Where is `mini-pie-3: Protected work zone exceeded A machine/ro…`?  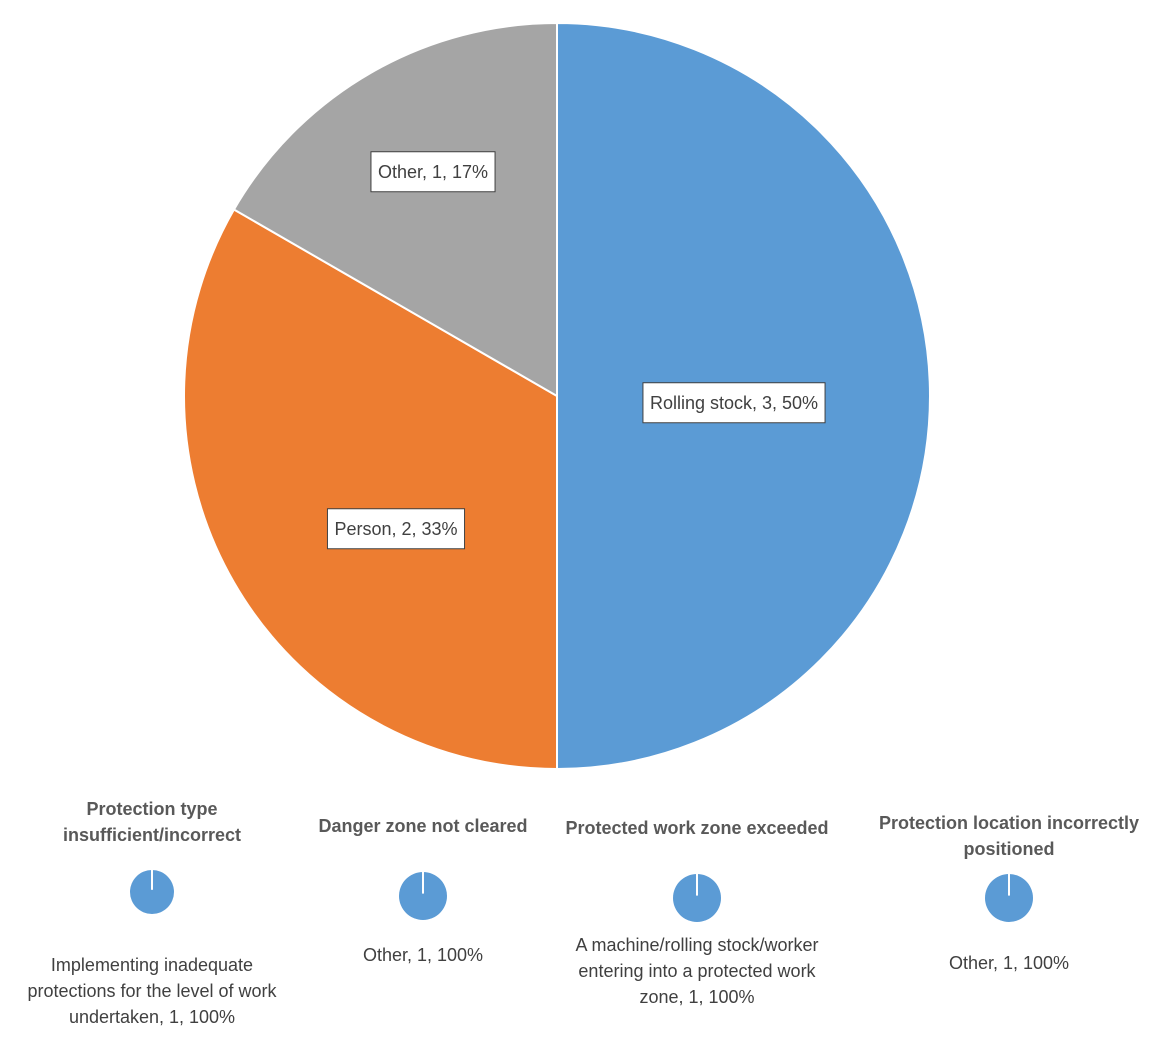
mini-pie-3: Protected work zone exceeded A machine/ro… is located at coordinates (696, 912).